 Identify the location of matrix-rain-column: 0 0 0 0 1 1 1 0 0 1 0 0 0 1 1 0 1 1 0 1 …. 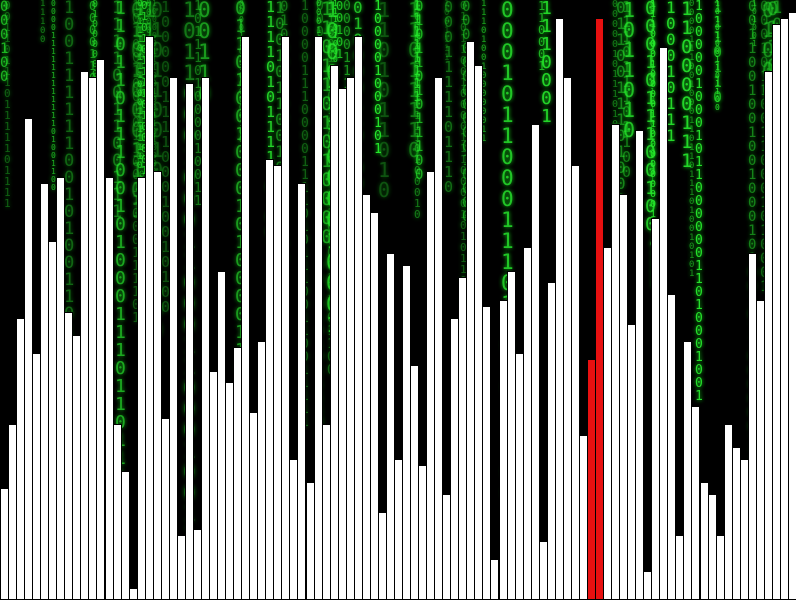
(692, 139).